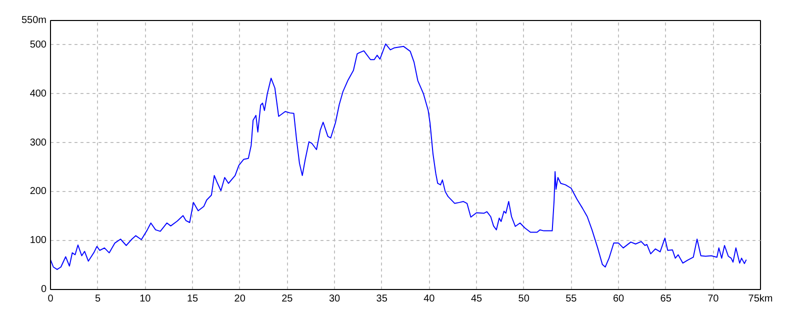 The height and width of the screenshot is (320, 800). What do you see at coordinates (618, 299) in the screenshot?
I see `x-tick-label: 60` at bounding box center [618, 299].